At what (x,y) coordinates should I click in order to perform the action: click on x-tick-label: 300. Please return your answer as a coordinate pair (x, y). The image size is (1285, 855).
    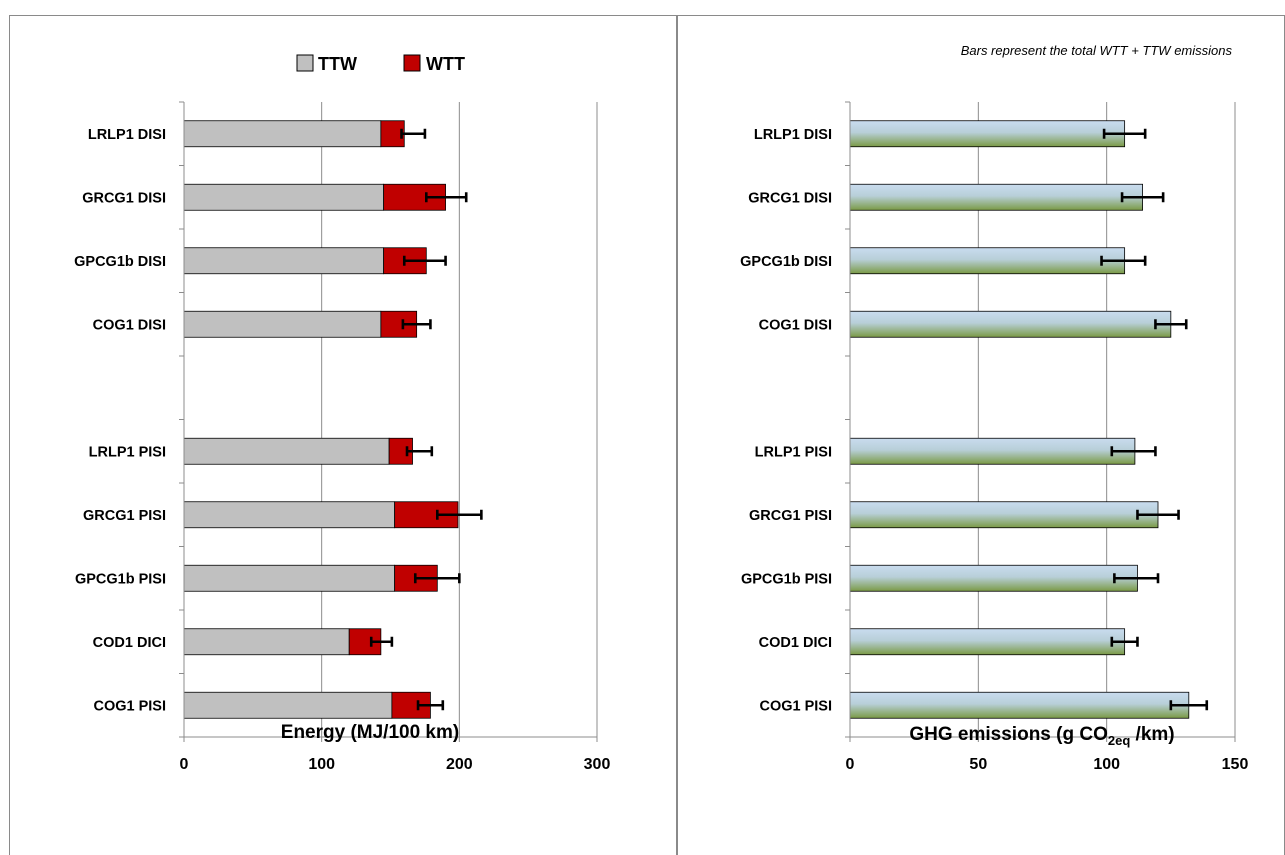
    Looking at the image, I should click on (597, 764).